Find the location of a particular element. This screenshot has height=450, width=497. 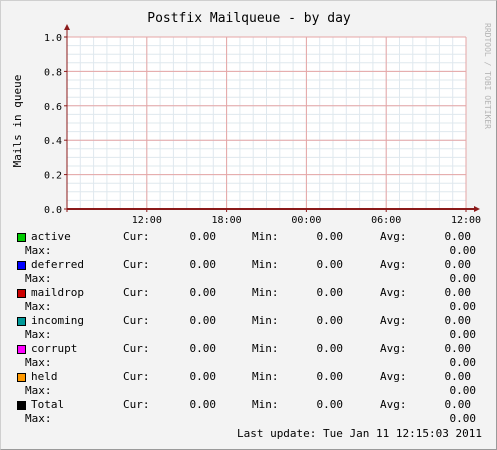

legend-row-incoming-max: Max: 0.00 is located at coordinates (249, 335).